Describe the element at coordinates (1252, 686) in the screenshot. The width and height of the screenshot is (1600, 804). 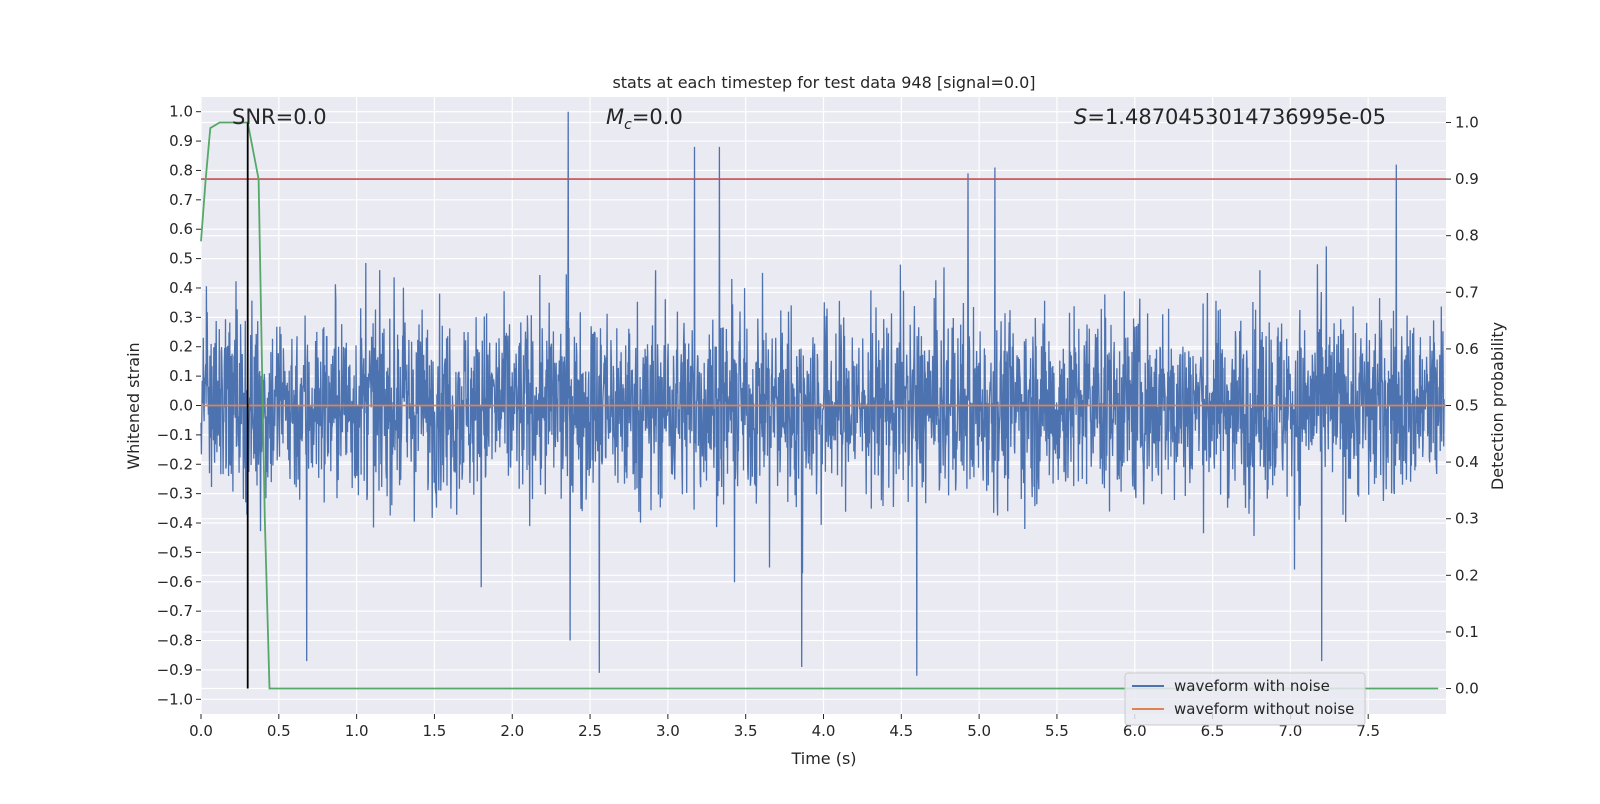
I see `legend-label-noise: waveform with noise` at that location.